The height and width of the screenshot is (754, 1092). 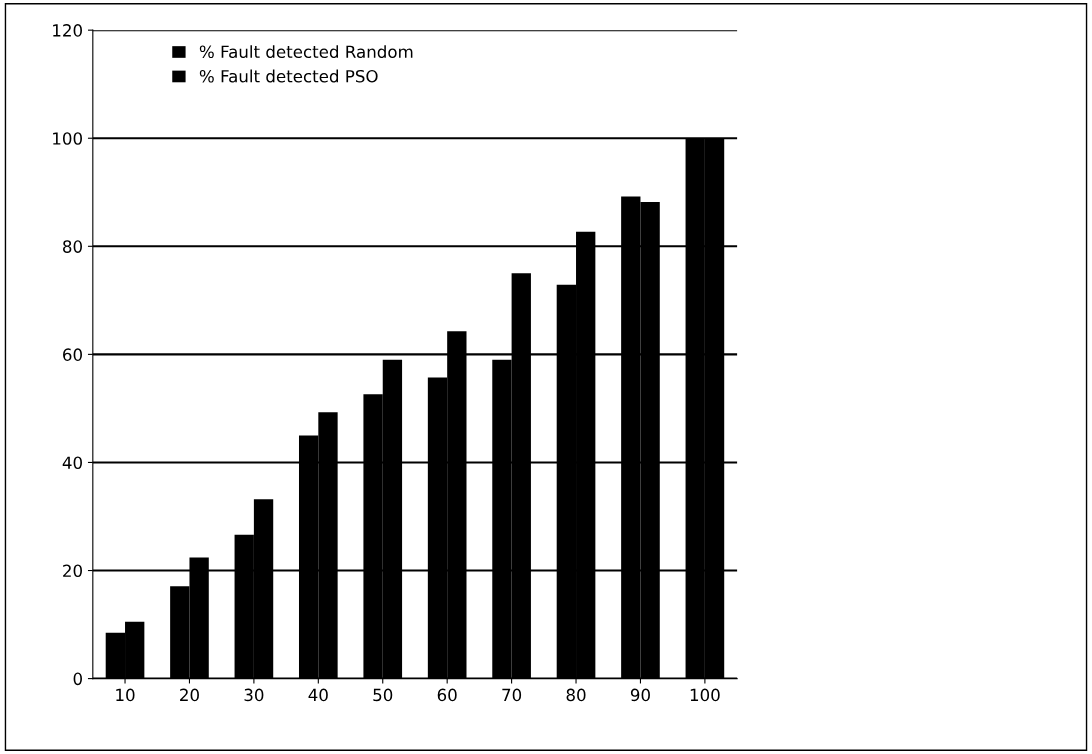 What do you see at coordinates (77, 679) in the screenshot?
I see `y-tick-label: 0` at bounding box center [77, 679].